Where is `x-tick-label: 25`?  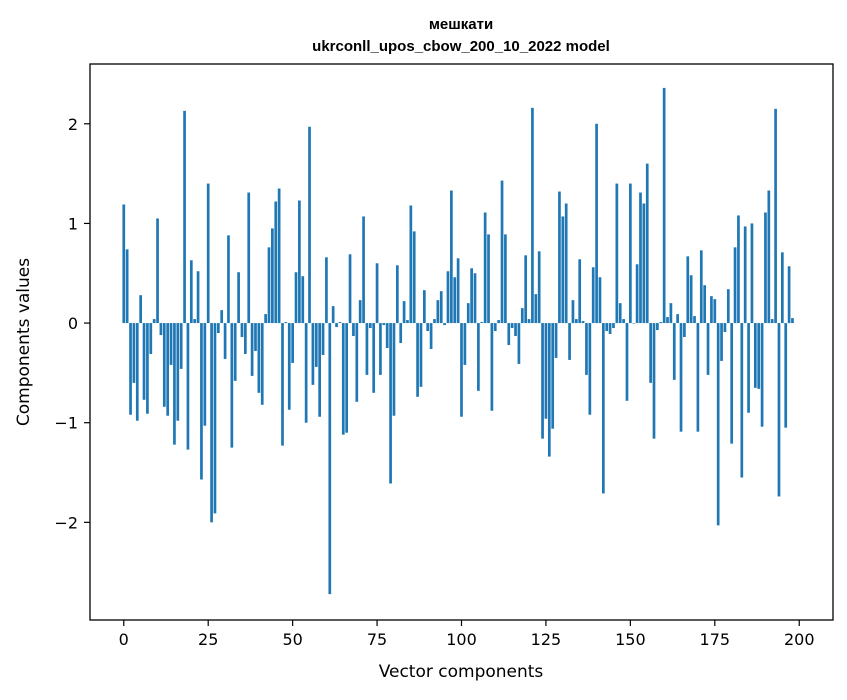 x-tick-label: 25 is located at coordinates (208, 639).